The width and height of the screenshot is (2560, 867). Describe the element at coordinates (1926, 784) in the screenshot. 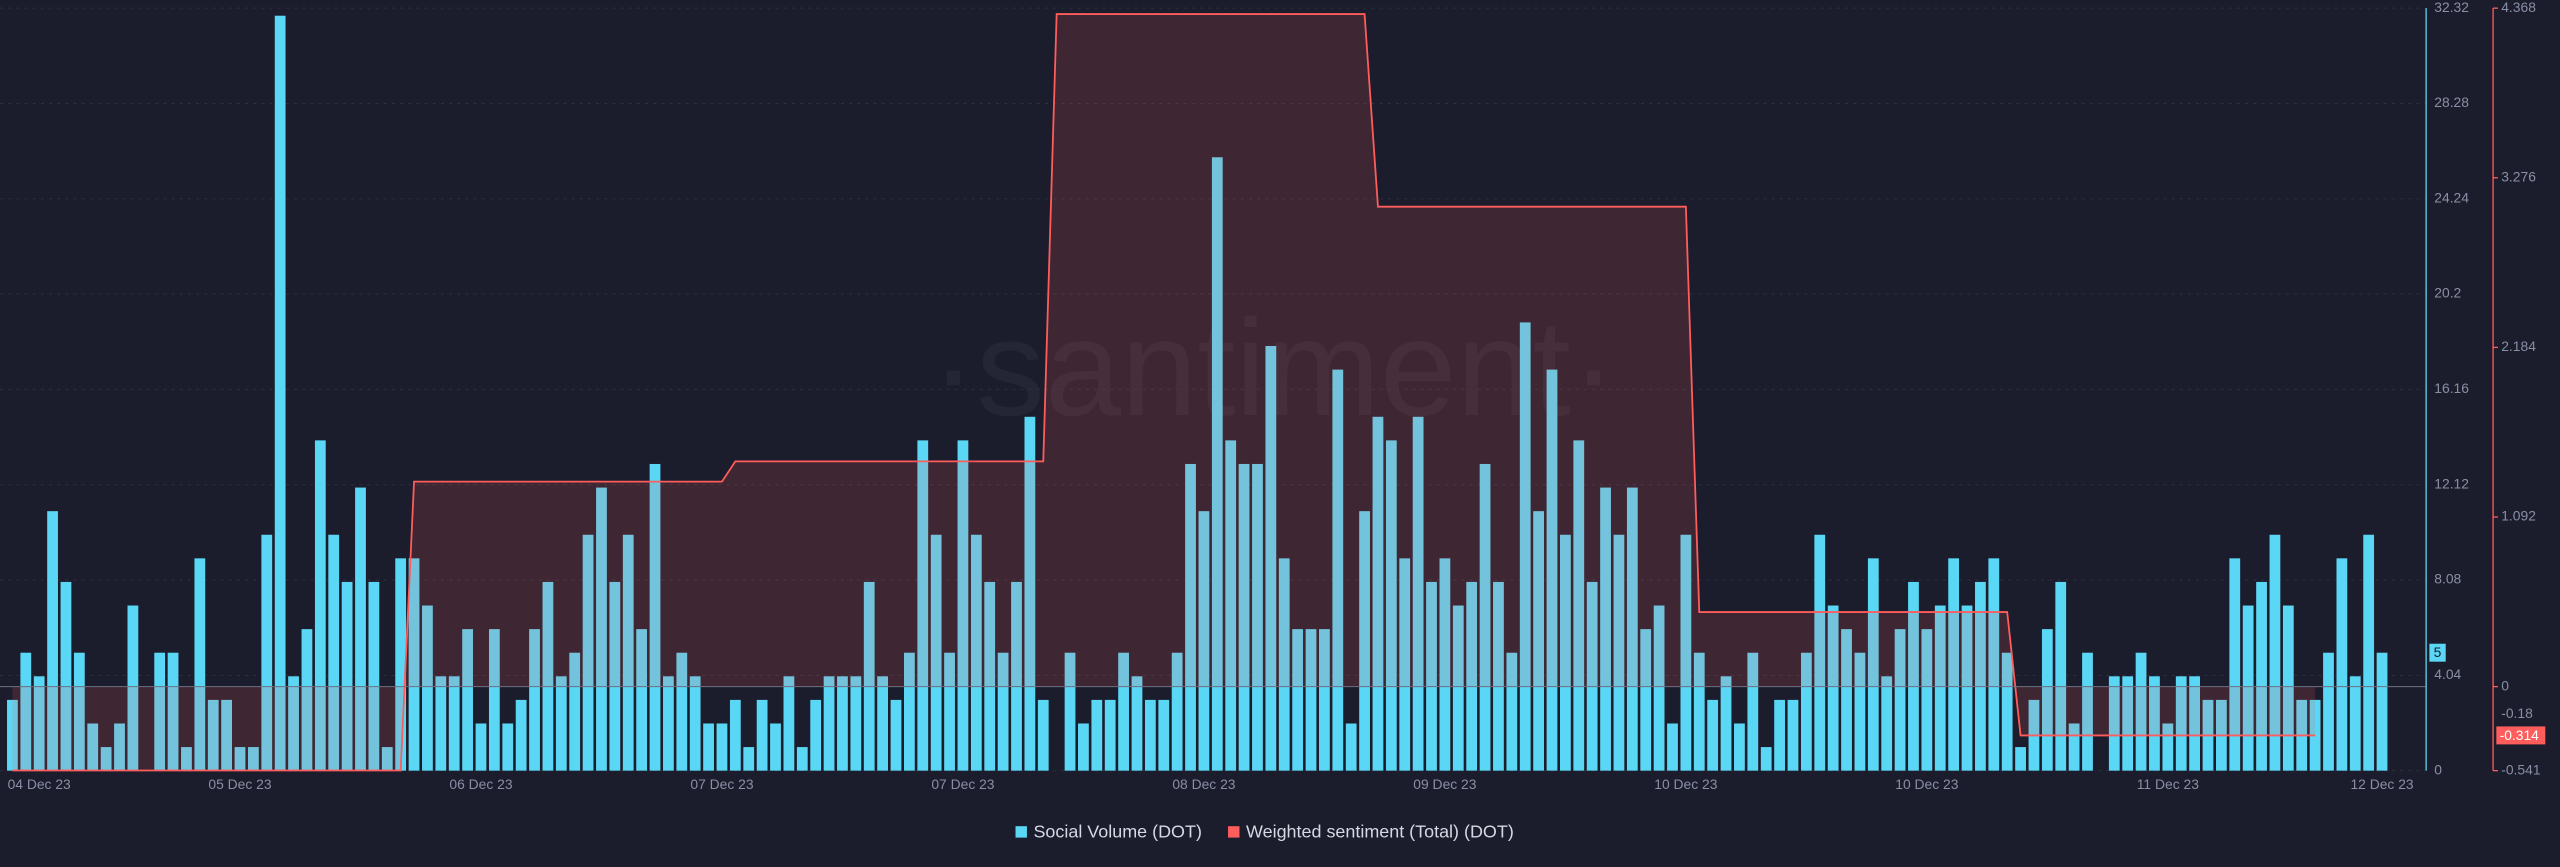

I see `x-tick-label: 10 Dec 23` at that location.